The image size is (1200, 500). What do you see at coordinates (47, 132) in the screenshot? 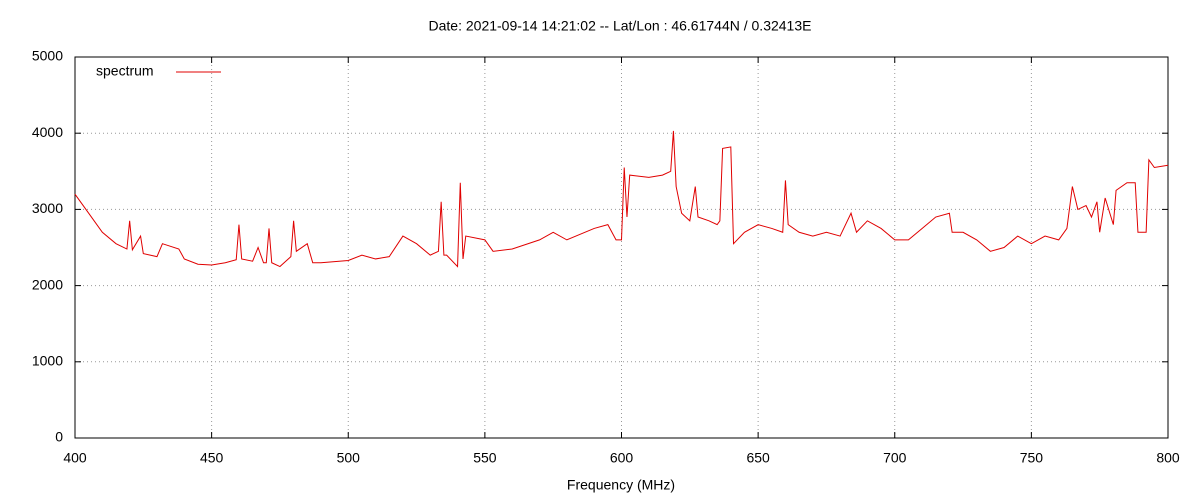
I see `y-tick-label: 4000` at bounding box center [47, 132].